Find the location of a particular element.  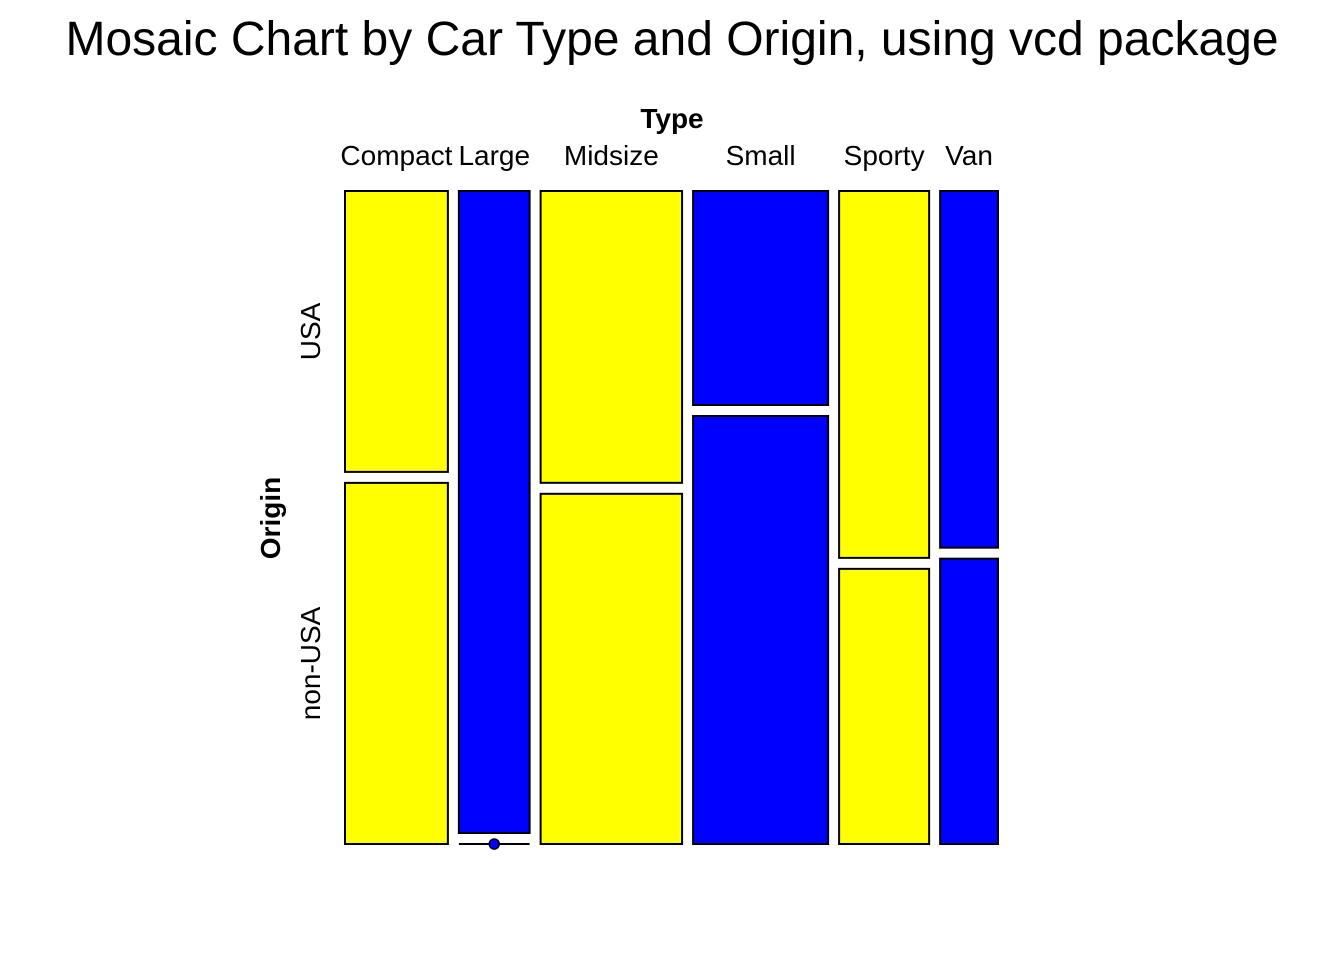

cell-compact-usa is located at coordinates (396, 331).